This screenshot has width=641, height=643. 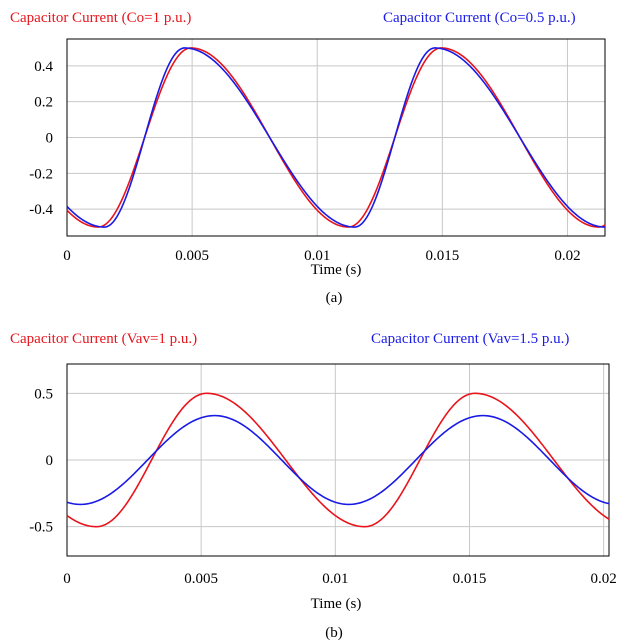 I want to click on y-ticks-b: 0.5 0 -0.5, so click(x=41, y=460).